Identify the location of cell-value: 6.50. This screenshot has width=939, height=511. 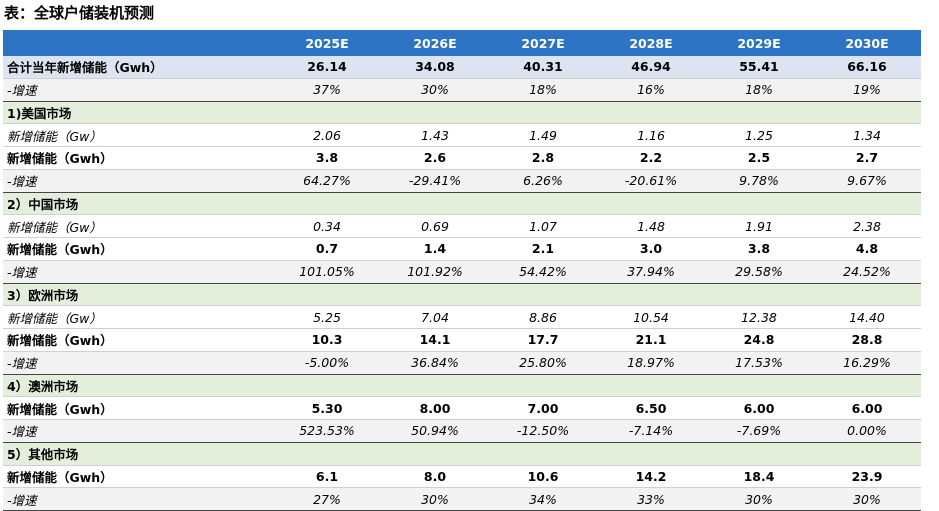
(651, 408).